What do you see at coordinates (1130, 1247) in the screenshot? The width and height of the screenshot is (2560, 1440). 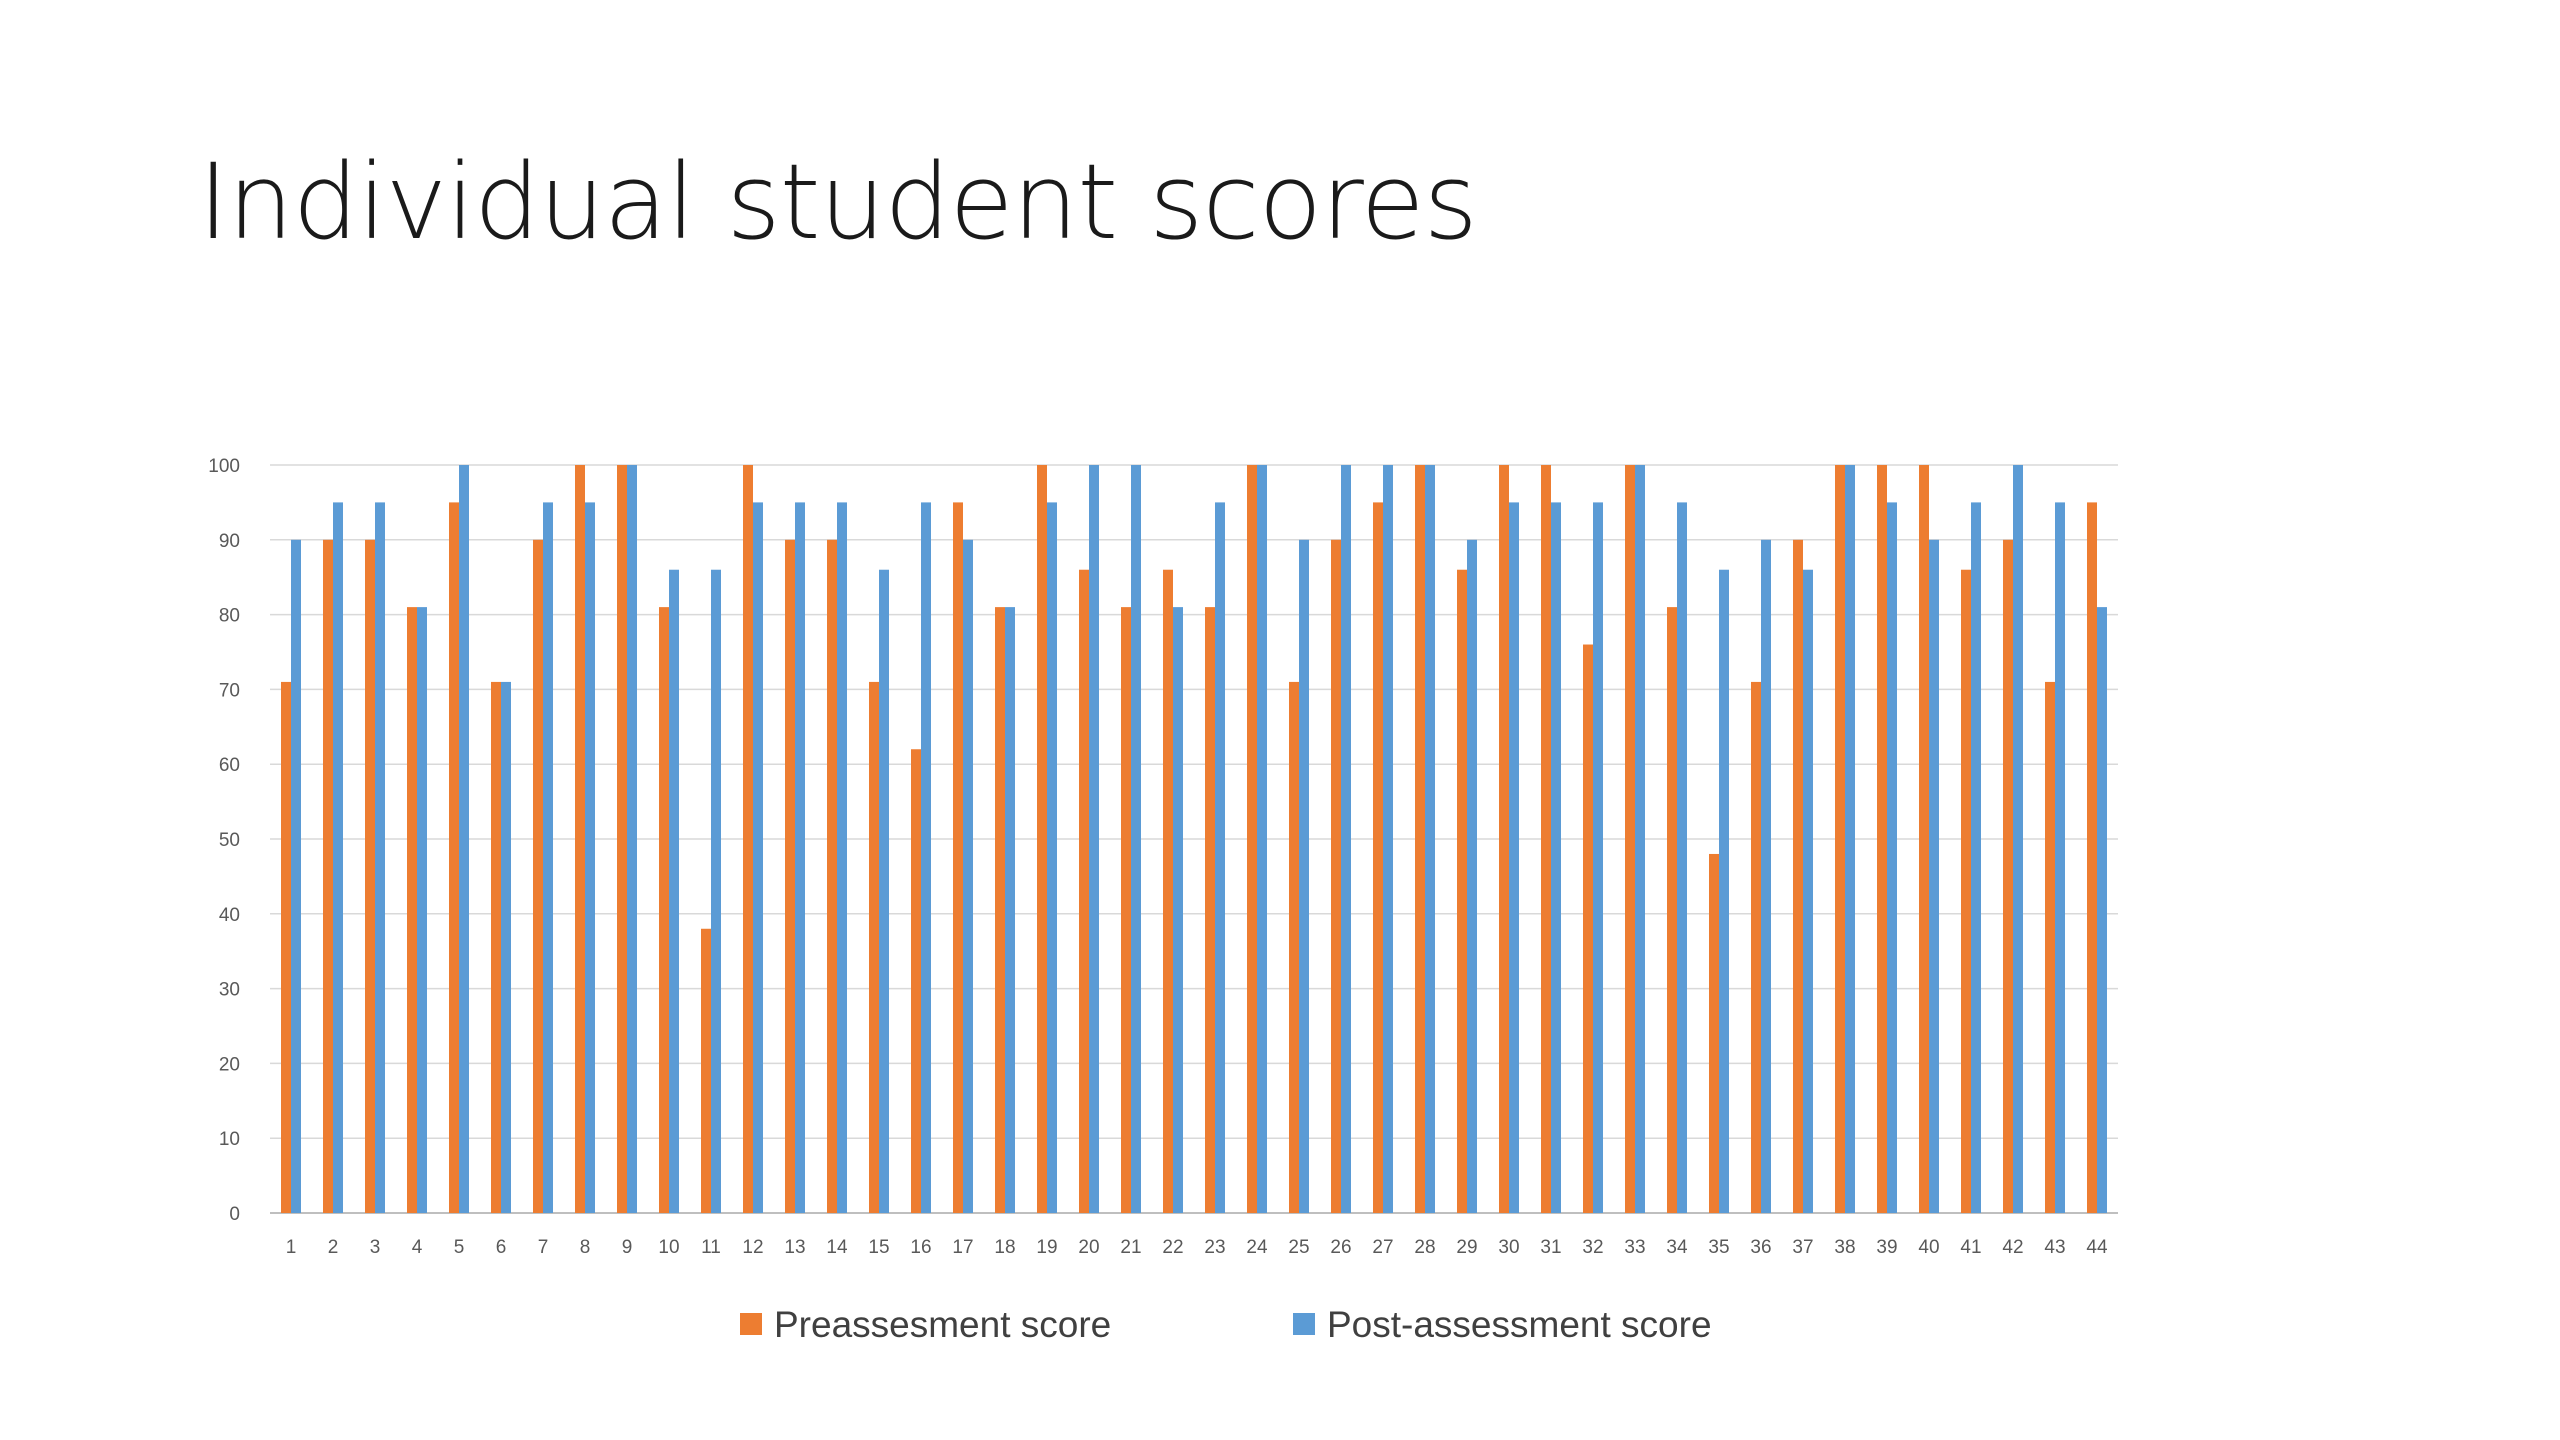 I see `x-tick-label: 21` at bounding box center [1130, 1247].